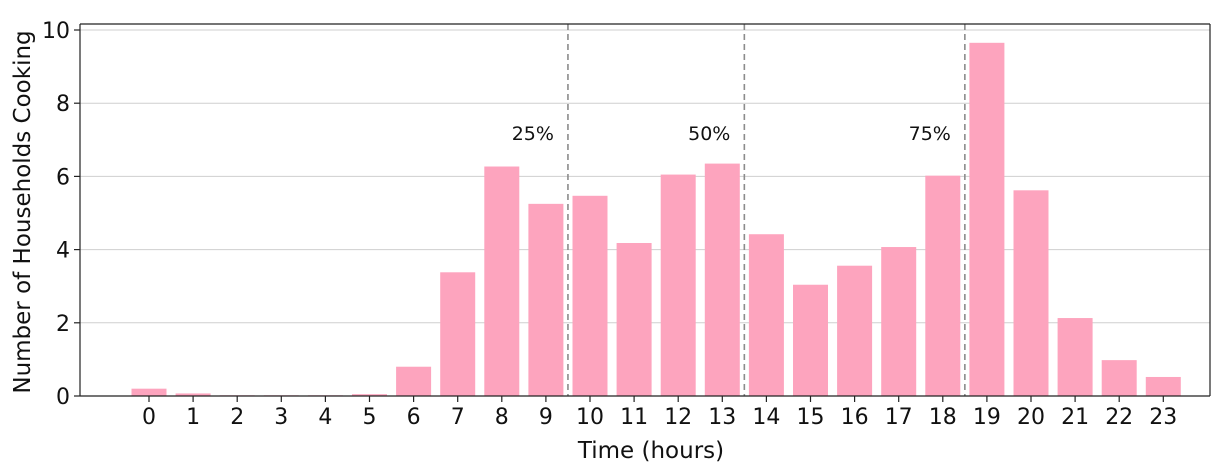  What do you see at coordinates (678, 417) in the screenshot?
I see `x-tick-label: 12` at bounding box center [678, 417].